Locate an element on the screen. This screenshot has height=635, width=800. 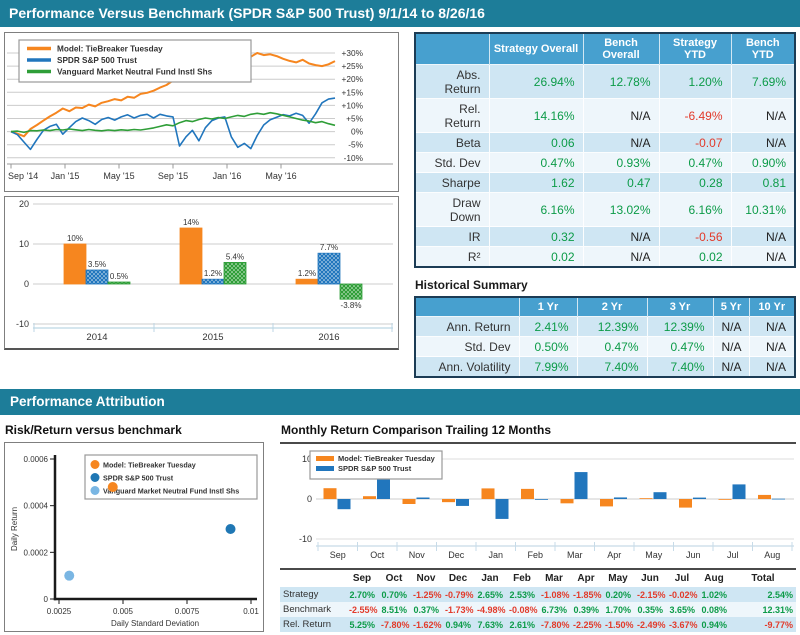
column-header: Jul is located at coordinates (682, 578).